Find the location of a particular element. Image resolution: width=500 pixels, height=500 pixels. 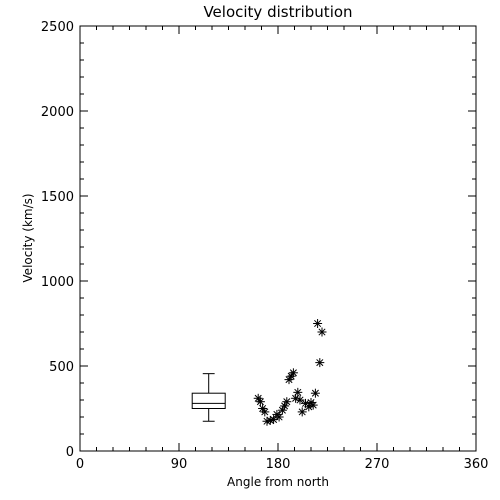

x-tick-label: 360 is located at coordinates (476, 464).